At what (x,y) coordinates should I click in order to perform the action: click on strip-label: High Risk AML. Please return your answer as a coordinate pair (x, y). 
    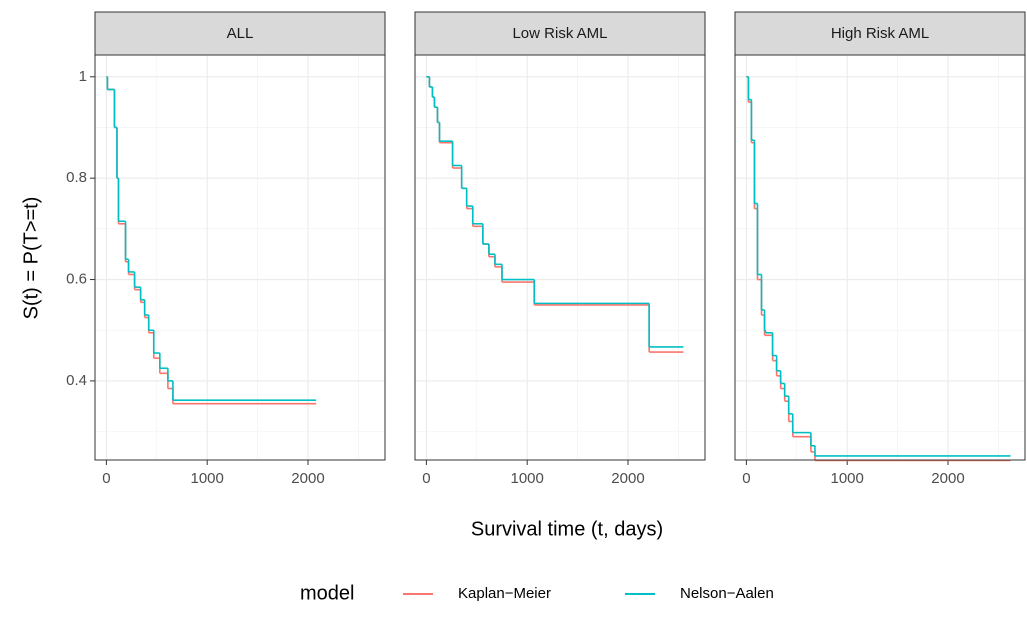
    Looking at the image, I should click on (880, 33).